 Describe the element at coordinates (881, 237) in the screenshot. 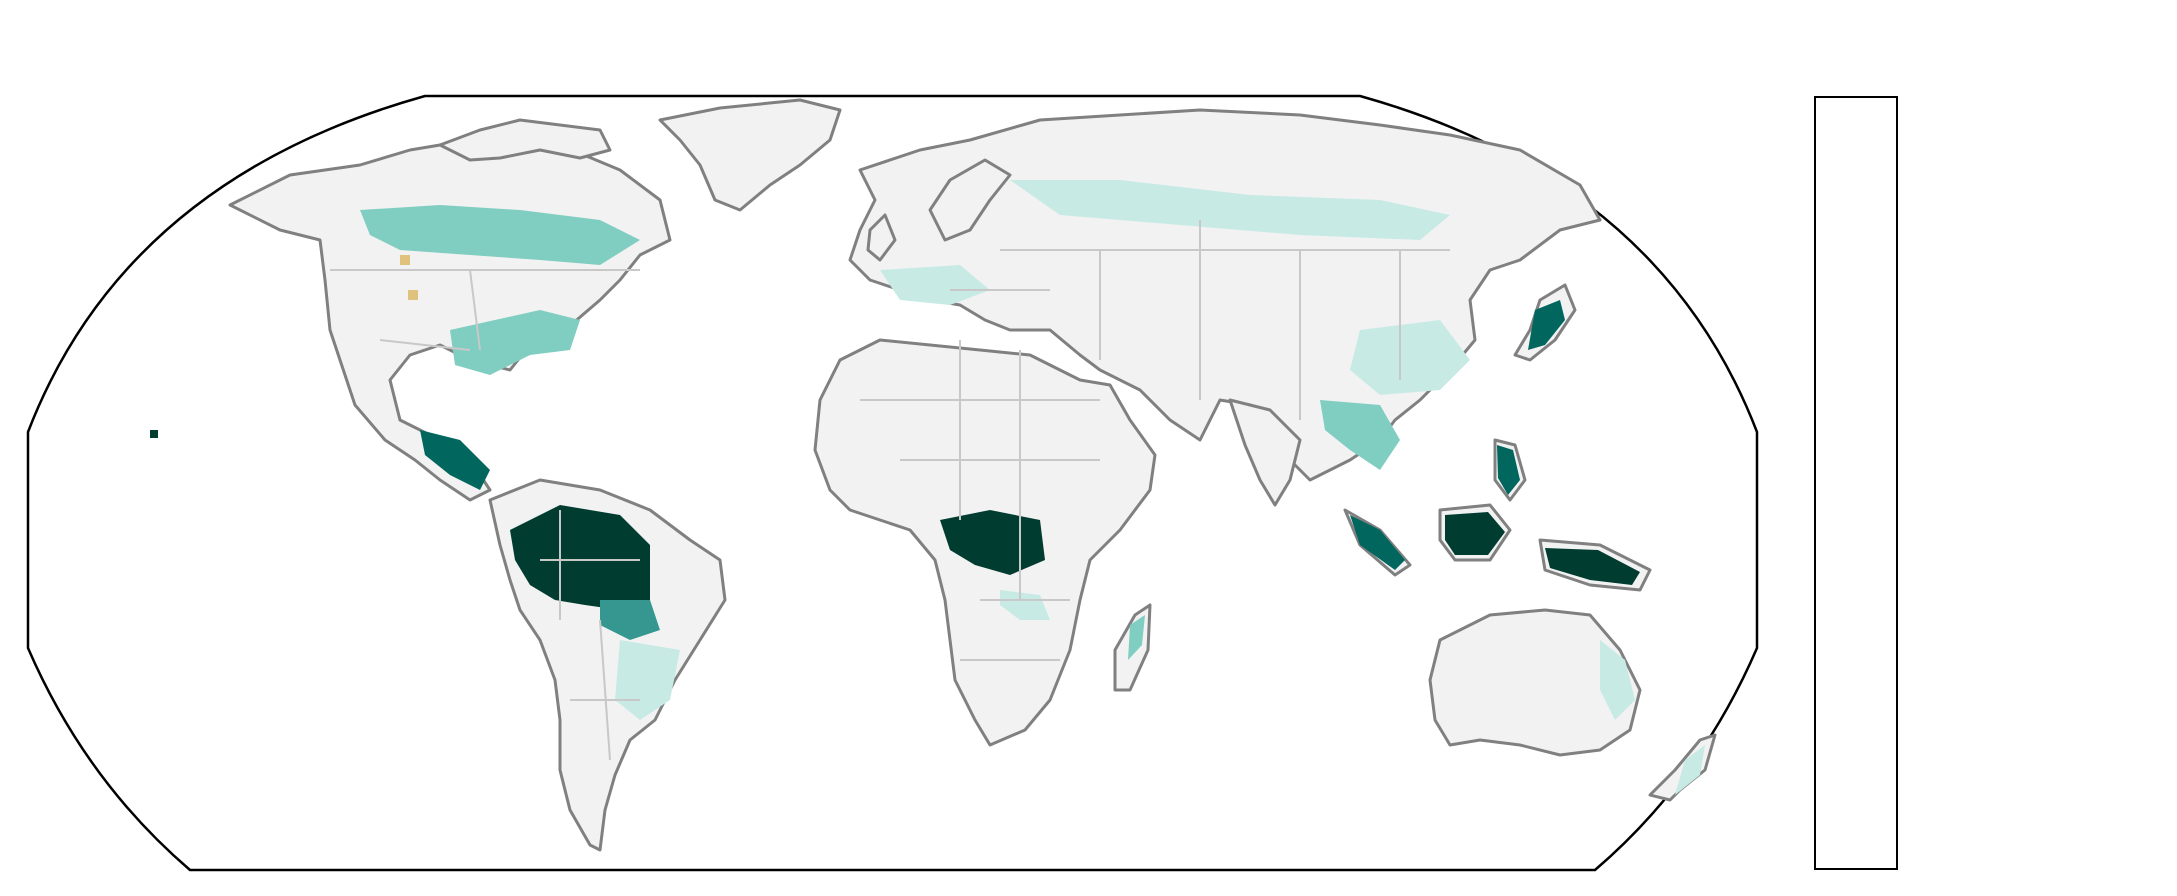

I see `british-isles-landmass` at that location.